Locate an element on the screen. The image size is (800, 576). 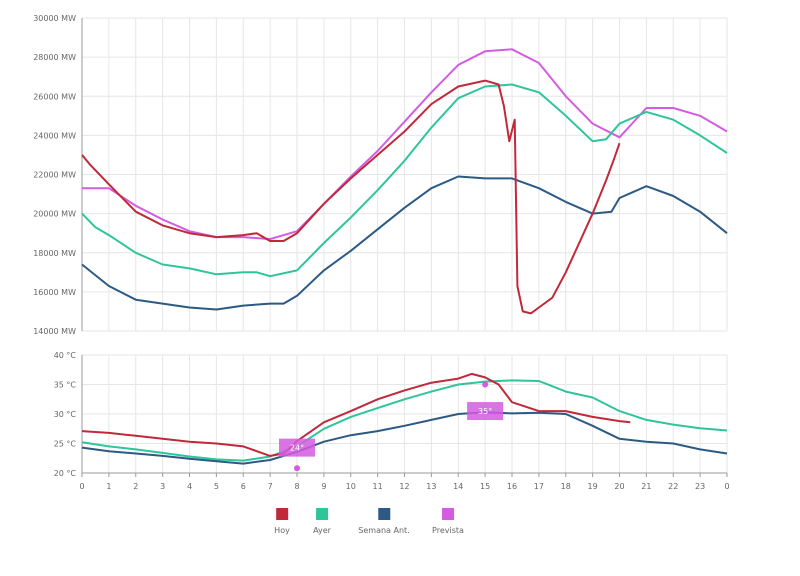
prevista-temp-label: 35° is located at coordinates (485, 411).